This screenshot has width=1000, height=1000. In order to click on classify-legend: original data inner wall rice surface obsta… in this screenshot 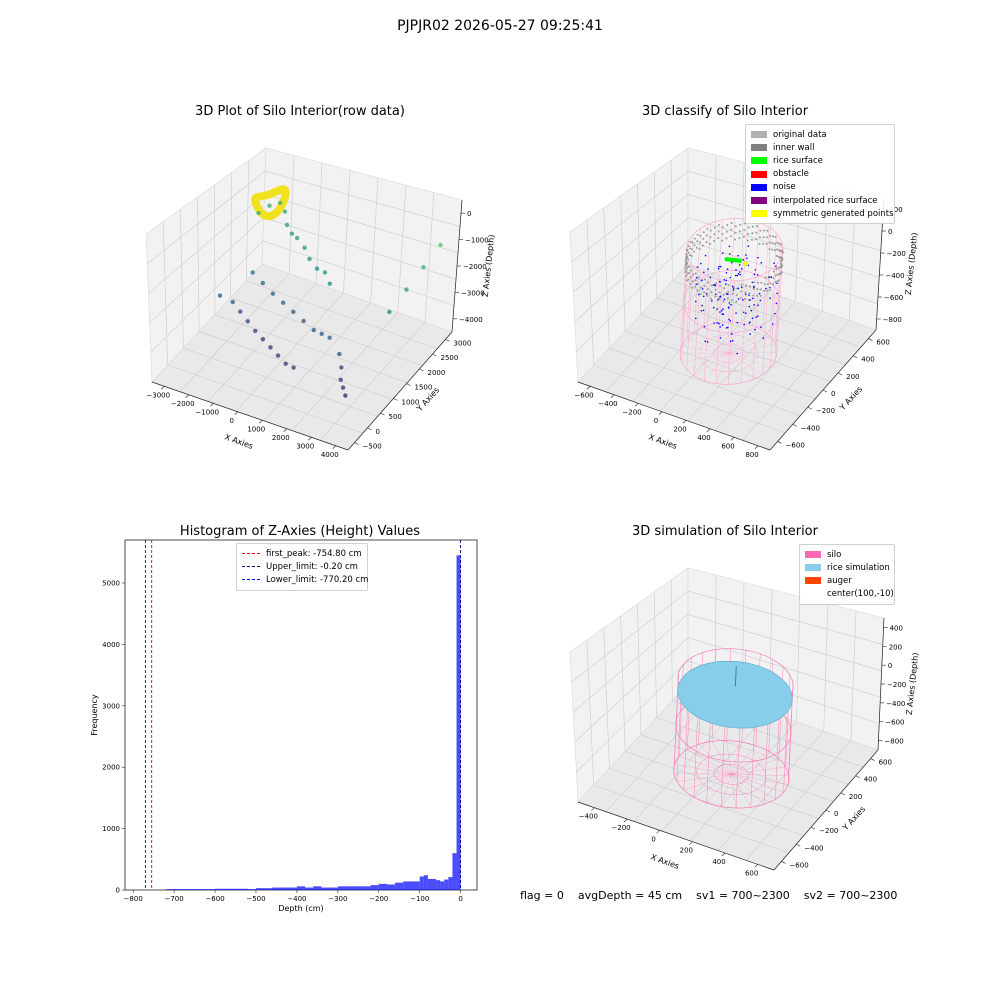, I will do `click(820, 174)`.